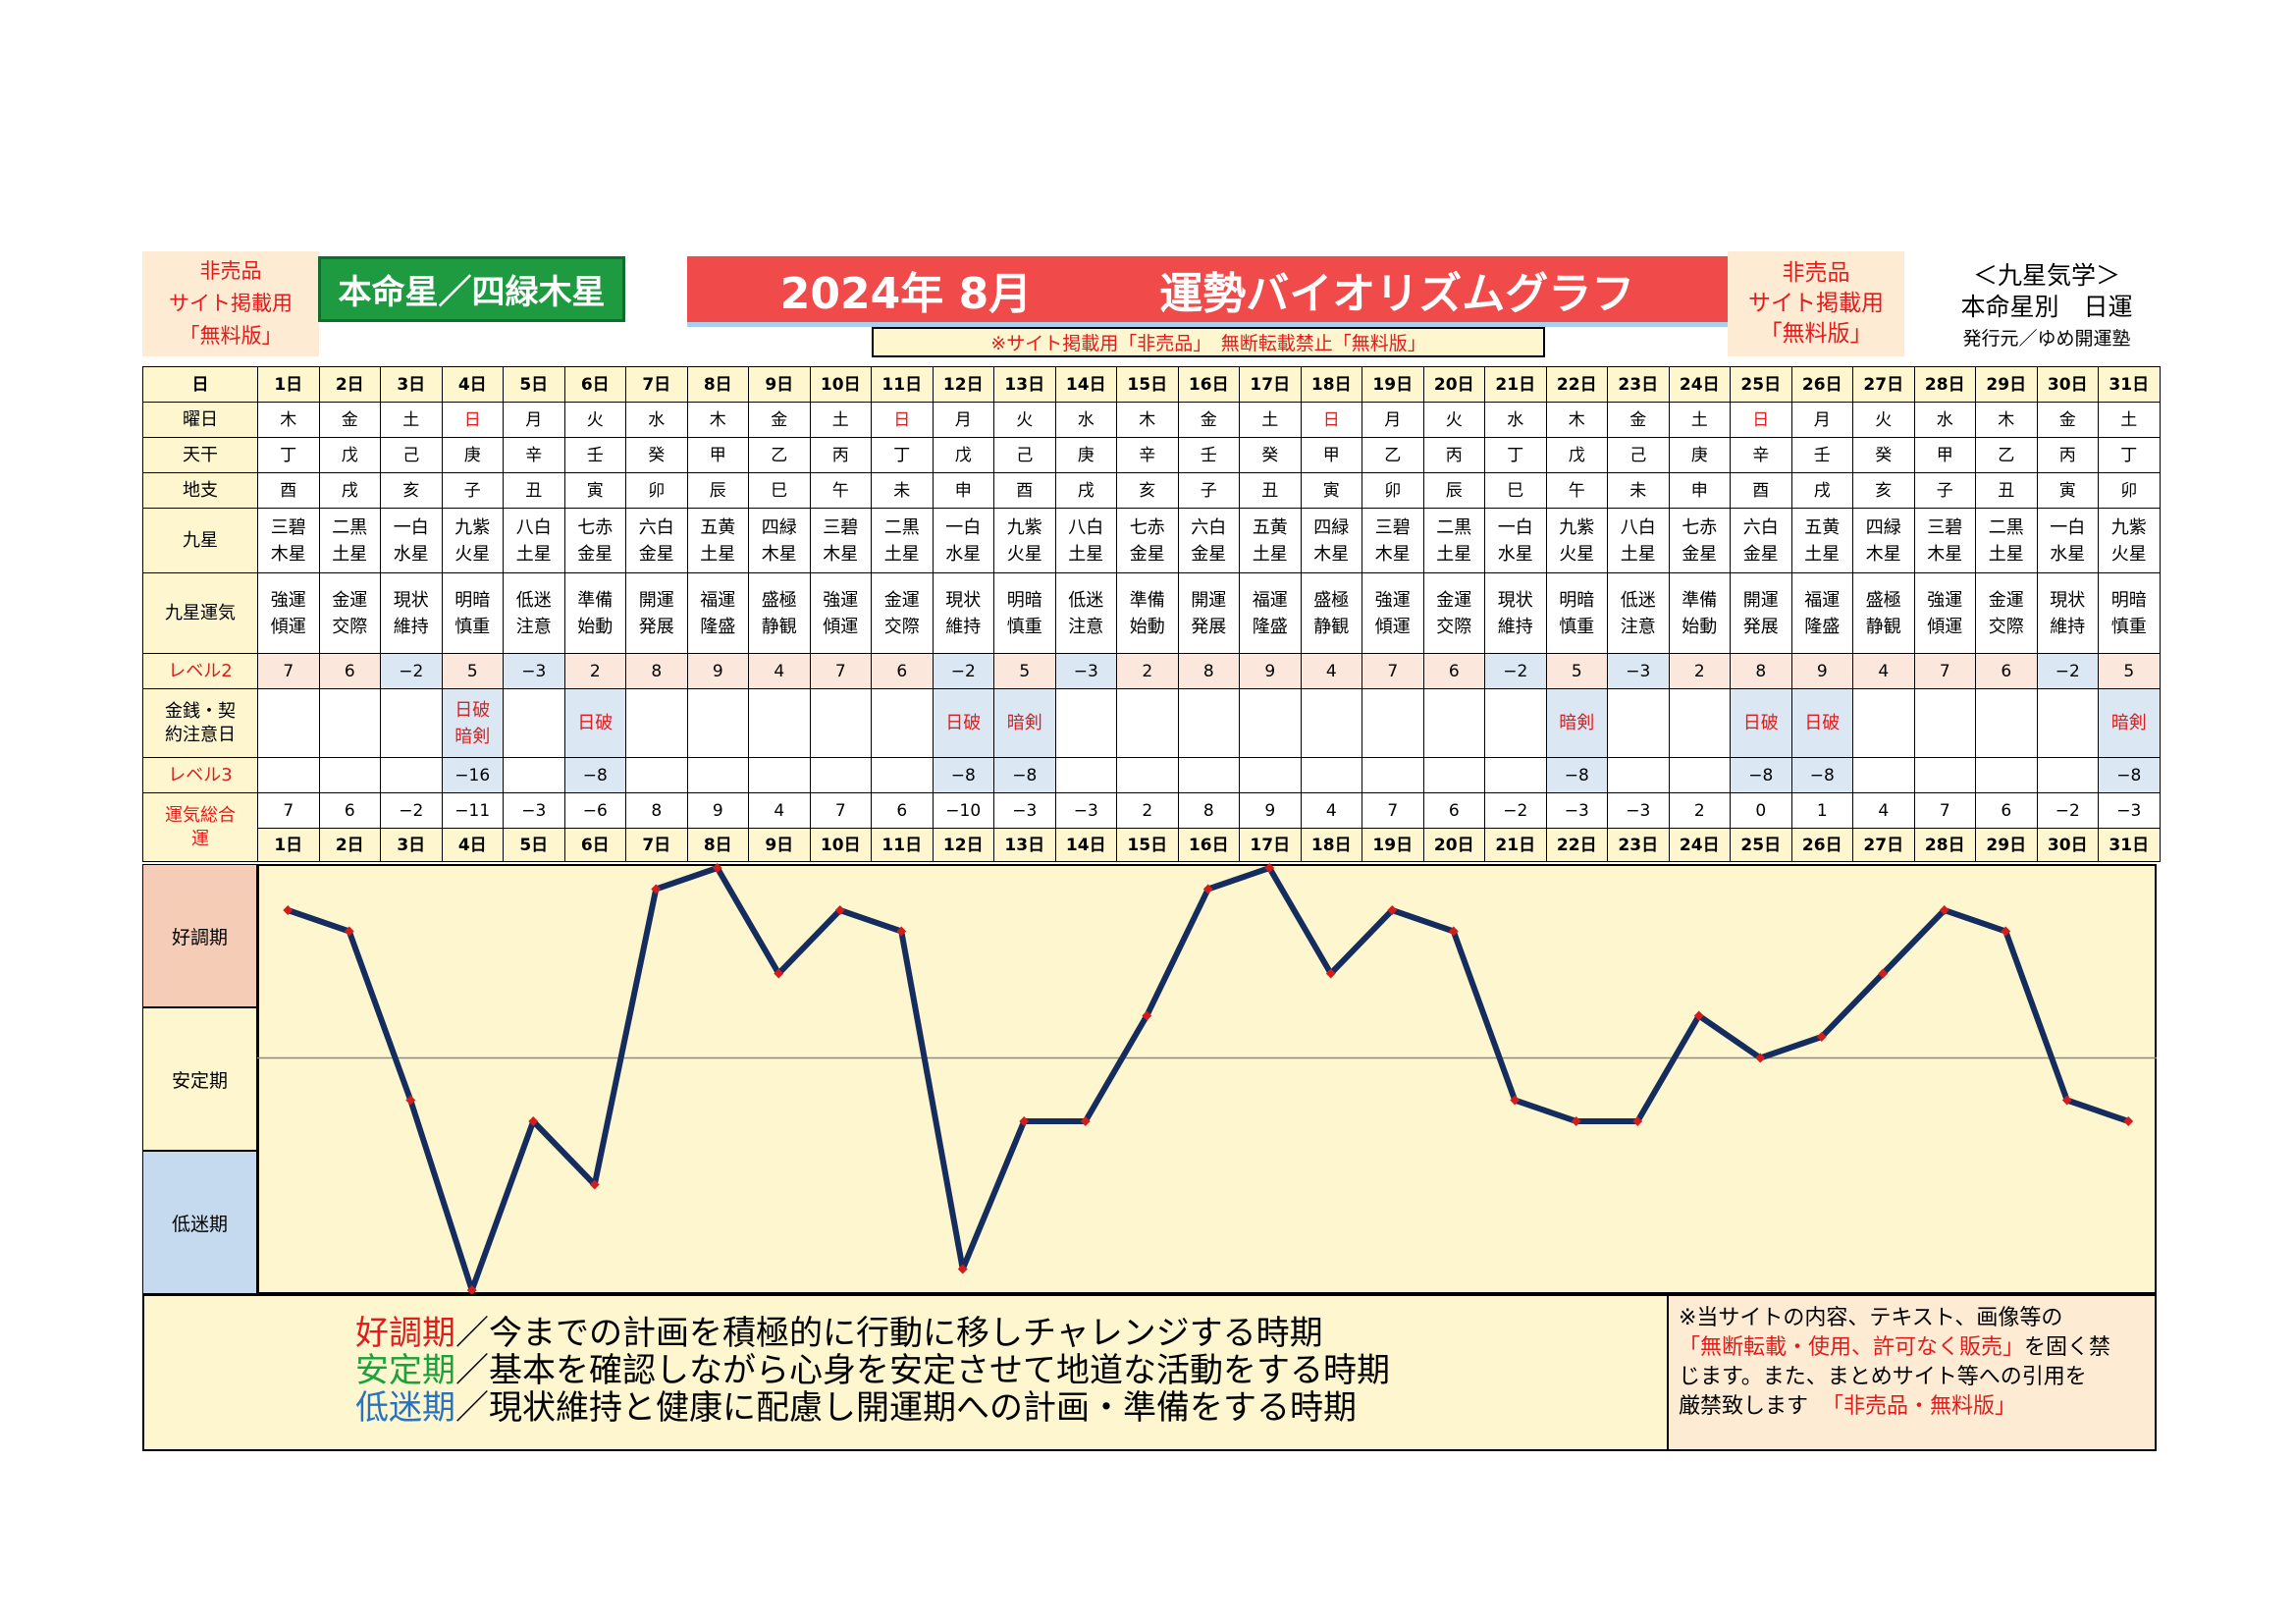  What do you see at coordinates (1744, 1406) in the screenshot?
I see `notice-line4-text: 厳禁致します` at bounding box center [1744, 1406].